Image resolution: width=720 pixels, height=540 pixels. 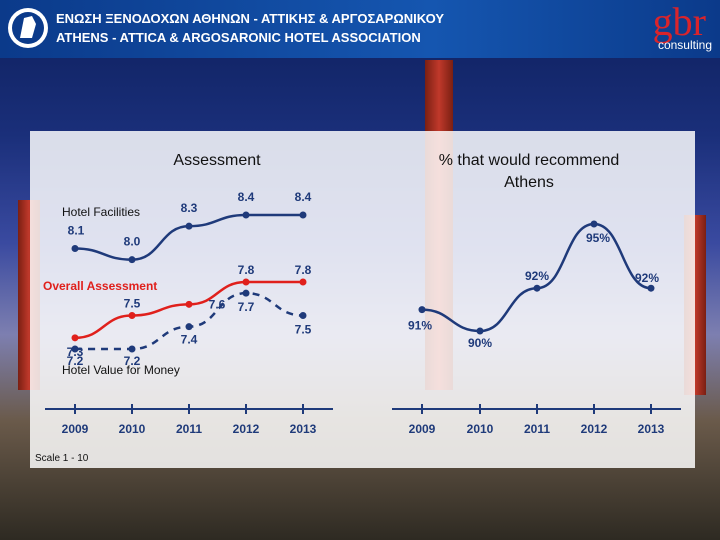 What do you see at coordinates (132, 429) in the screenshot?
I see `assessment-tick-label: 2010` at bounding box center [132, 429].